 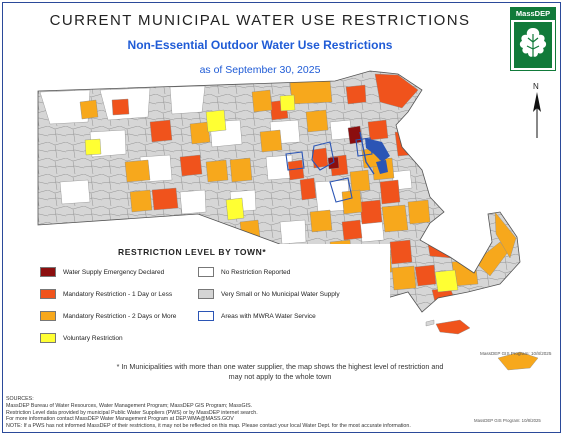 I want to click on nantucket, so click(x=518, y=361).